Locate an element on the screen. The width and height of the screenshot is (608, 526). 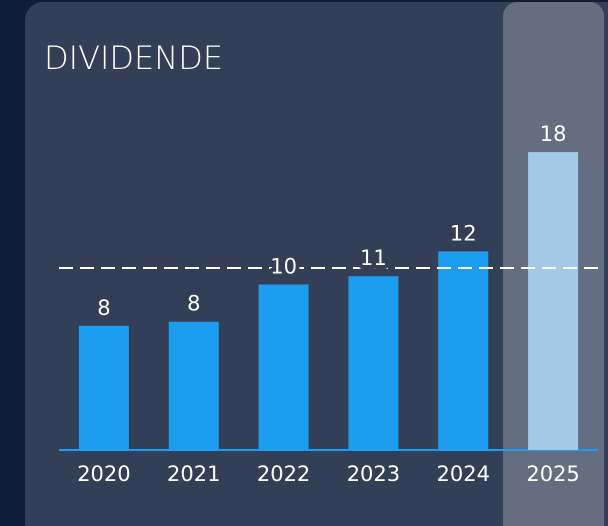
x-tick-label: 2022 is located at coordinates (283, 474).